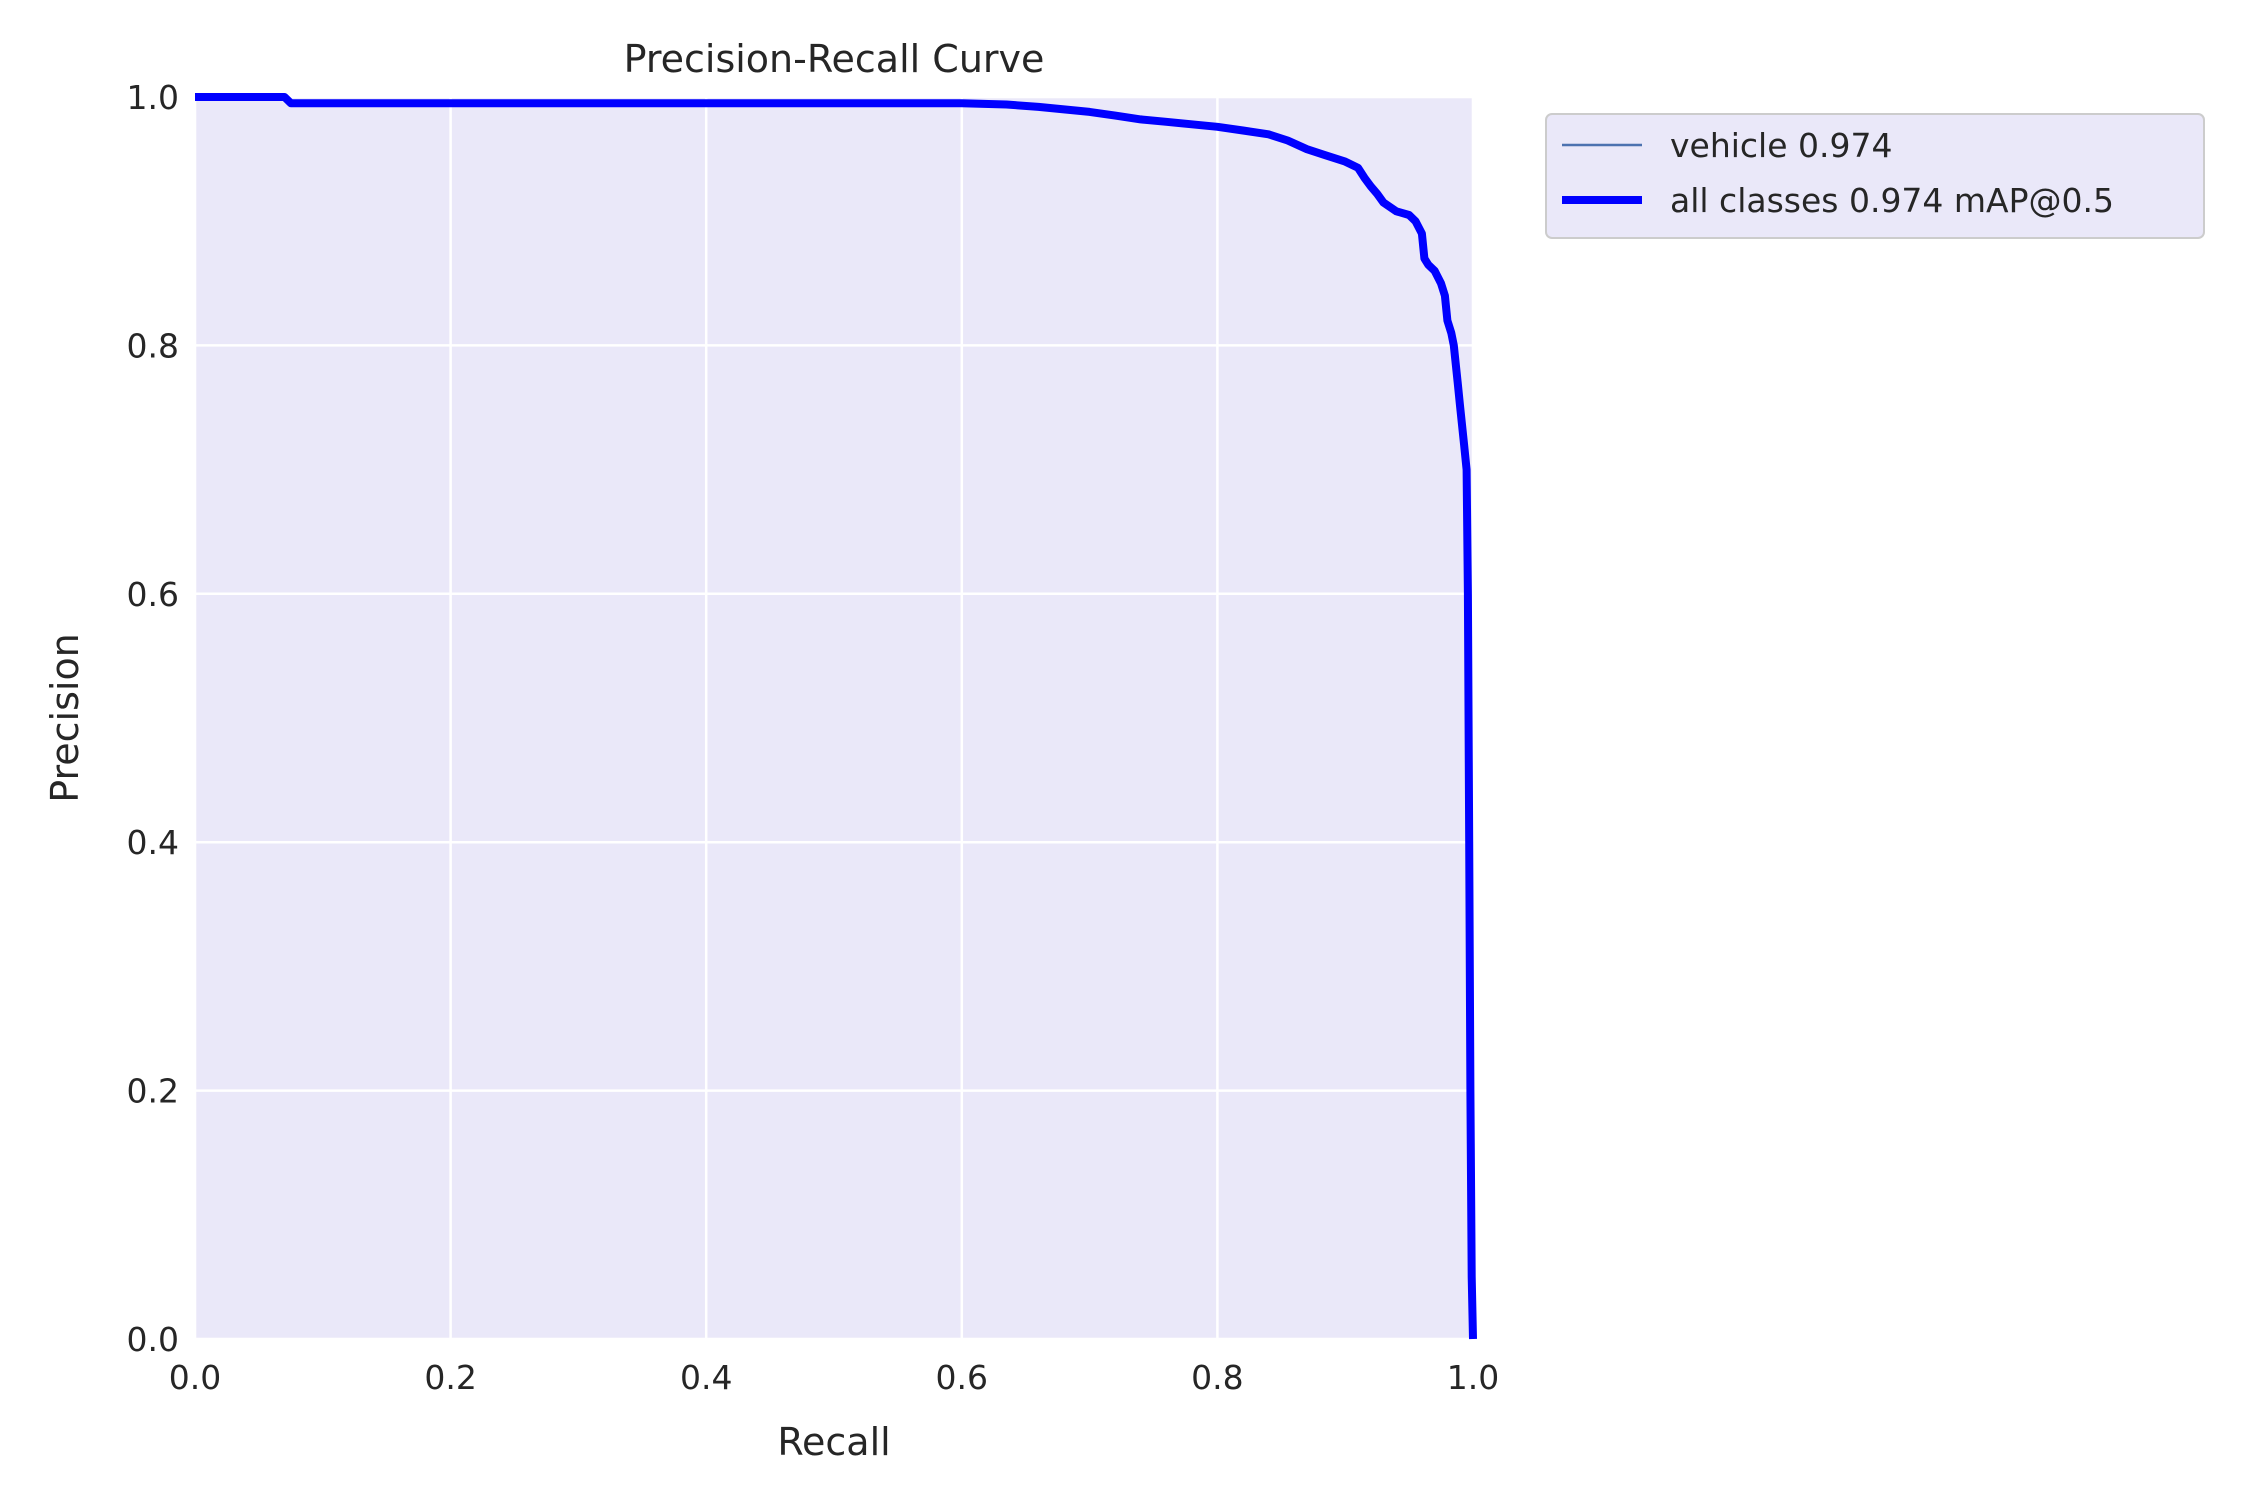 This screenshot has width=2250, height=1500. Describe the element at coordinates (1892, 200) in the screenshot. I see `legend-label-all-classes: all classes 0.974 mAP@0.5` at that location.